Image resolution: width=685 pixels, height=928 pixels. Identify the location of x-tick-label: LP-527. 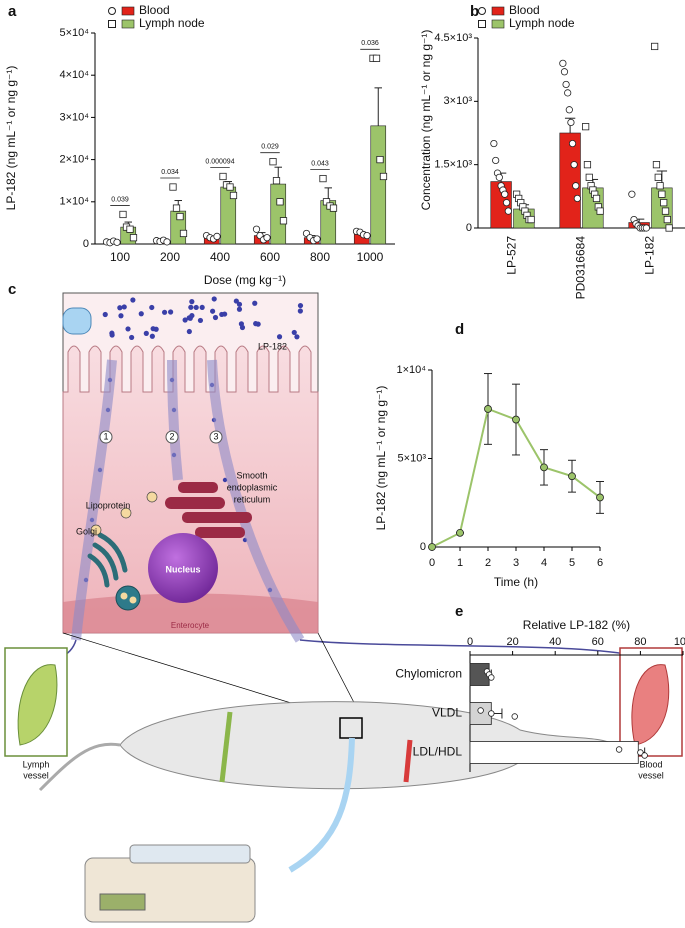
(512, 255).